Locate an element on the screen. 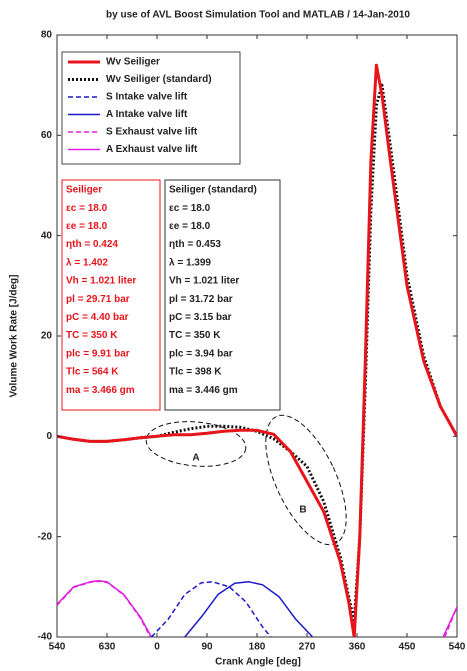 The image size is (467, 671). y-tick-label: 80 is located at coordinates (47, 35).